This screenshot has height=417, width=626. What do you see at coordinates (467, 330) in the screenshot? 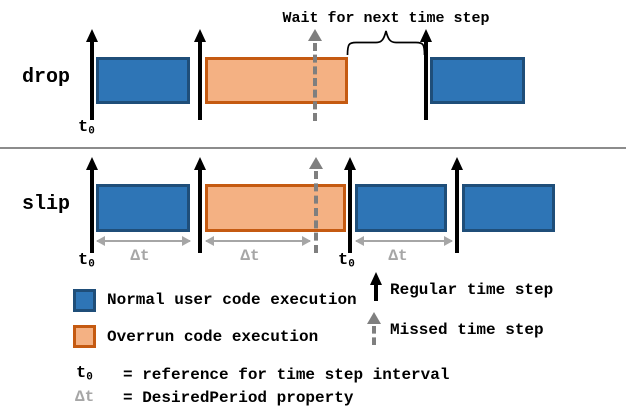
I see `legend-missed-label: Missed time step` at bounding box center [467, 330].